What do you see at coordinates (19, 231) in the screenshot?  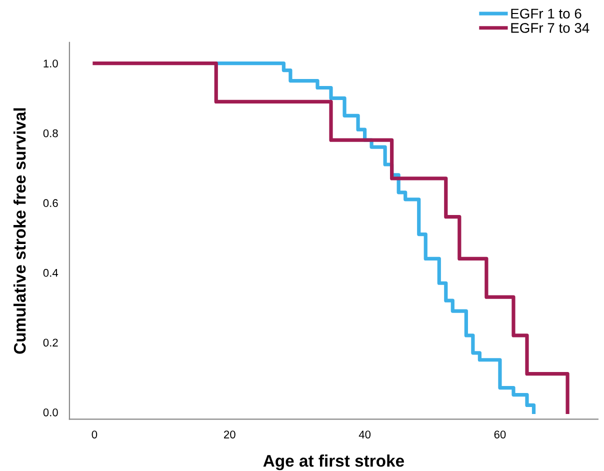 I see `y-axis-title: Cumulative stroke free survival` at bounding box center [19, 231].